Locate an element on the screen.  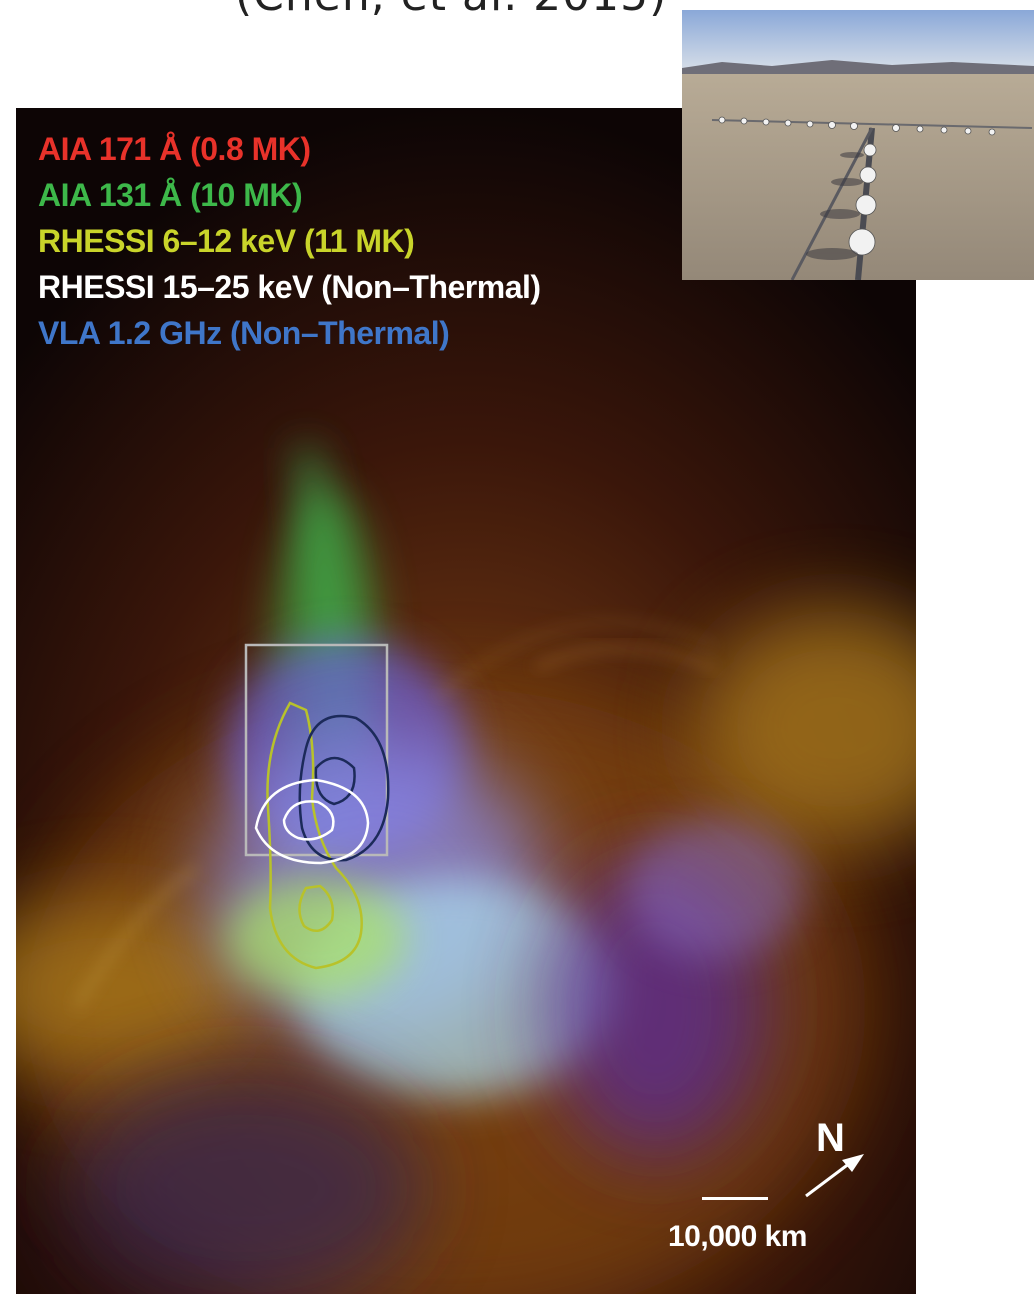
north-arrow-icon is located at coordinates (834, 1176).